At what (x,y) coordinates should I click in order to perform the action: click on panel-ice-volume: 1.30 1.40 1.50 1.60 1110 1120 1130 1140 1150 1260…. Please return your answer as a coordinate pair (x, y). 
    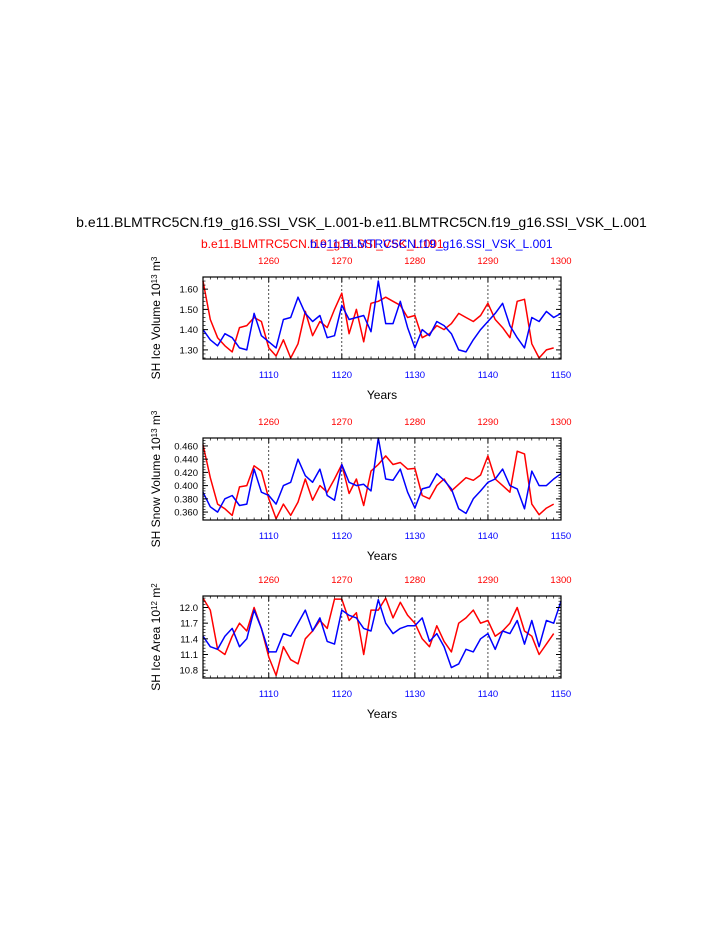
    Looking at the image, I should click on (360, 329).